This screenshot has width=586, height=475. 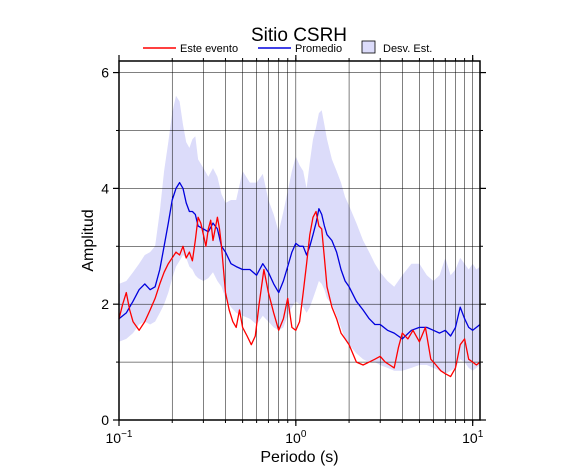 What do you see at coordinates (287, 47) in the screenshot?
I see `legend: Este evento Promedio Desv. Est.` at bounding box center [287, 47].